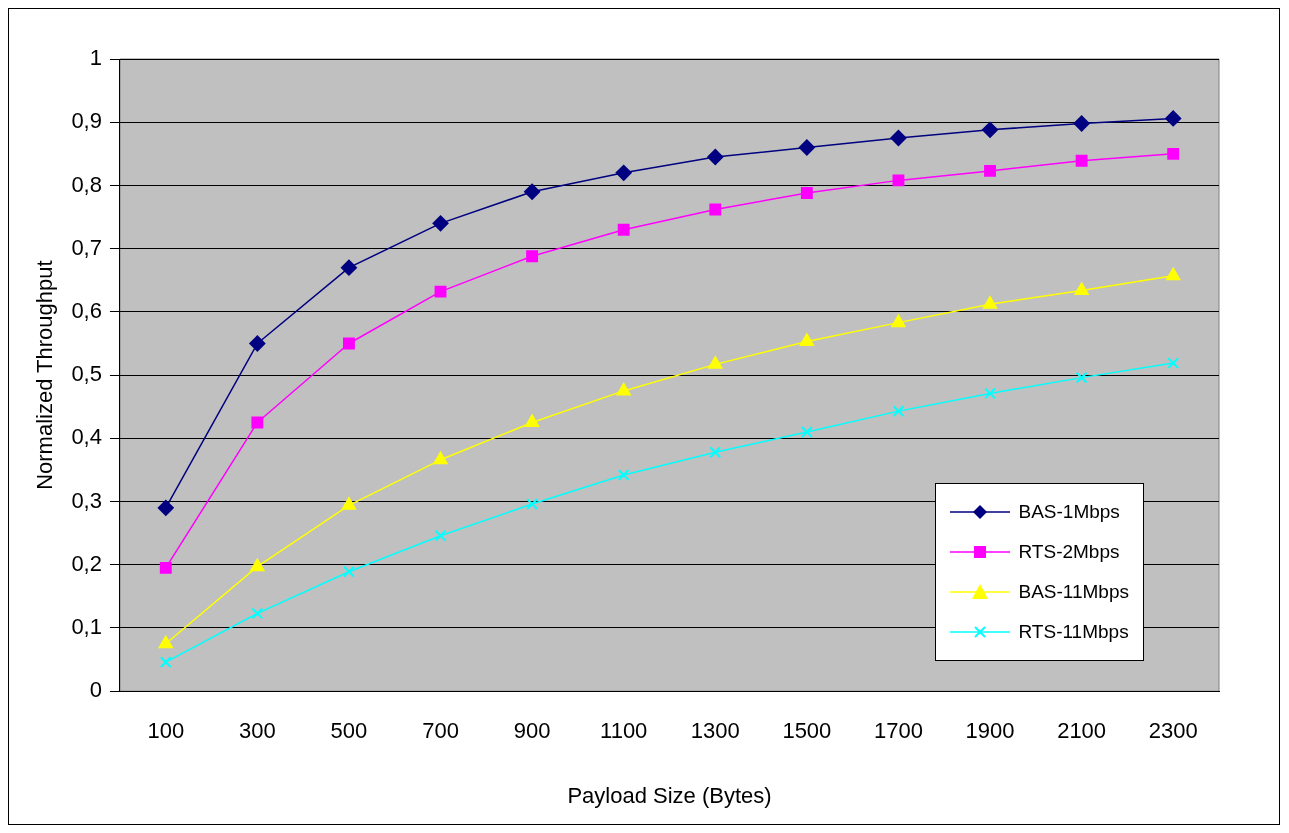  Describe the element at coordinates (95, 58) in the screenshot. I see `y-tick-label: 1` at that location.